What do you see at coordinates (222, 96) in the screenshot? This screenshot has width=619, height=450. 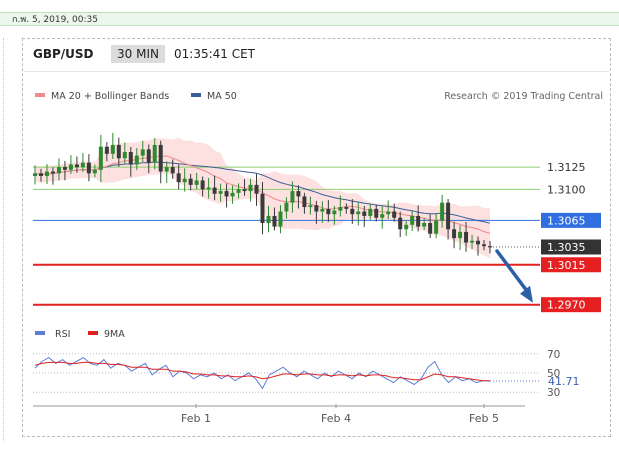 I see `ma50-legend-label: MA 50` at bounding box center [222, 96].